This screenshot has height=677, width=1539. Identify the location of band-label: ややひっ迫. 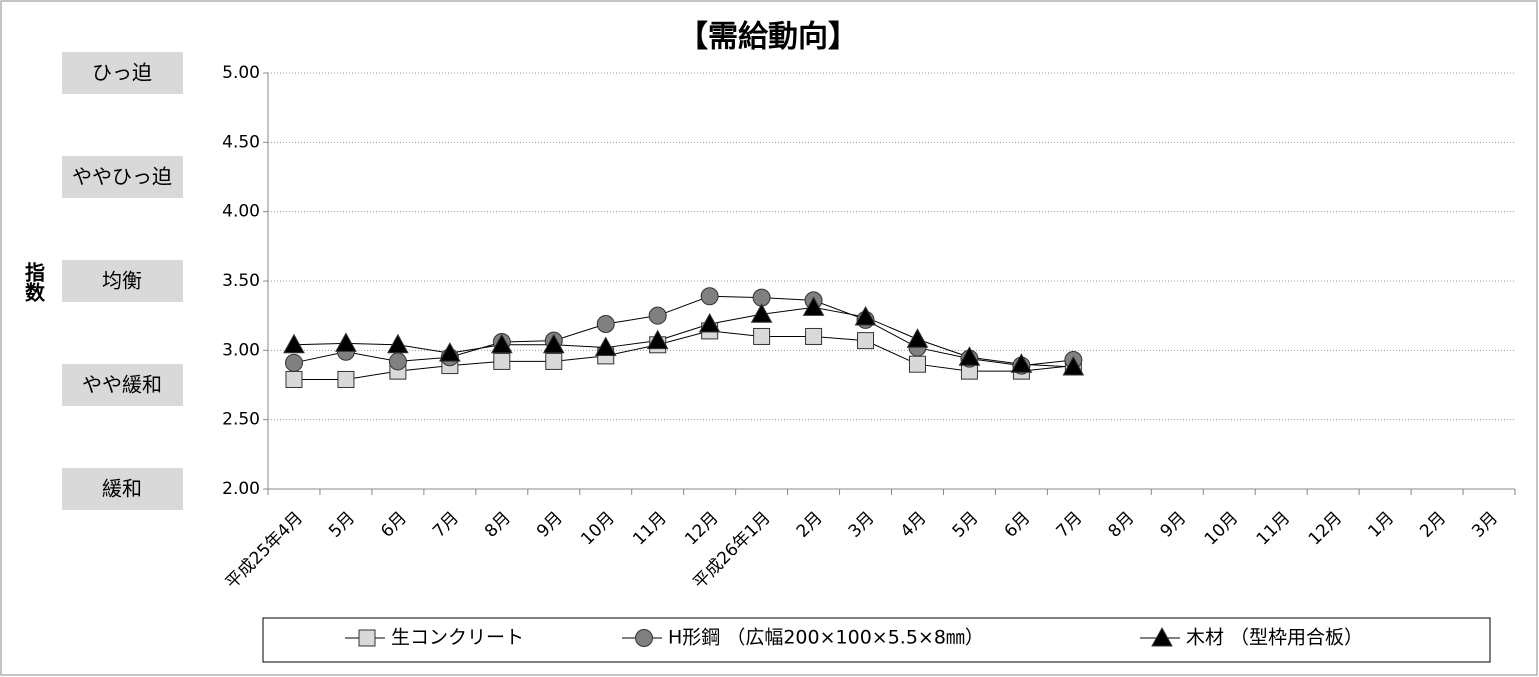
(122, 177).